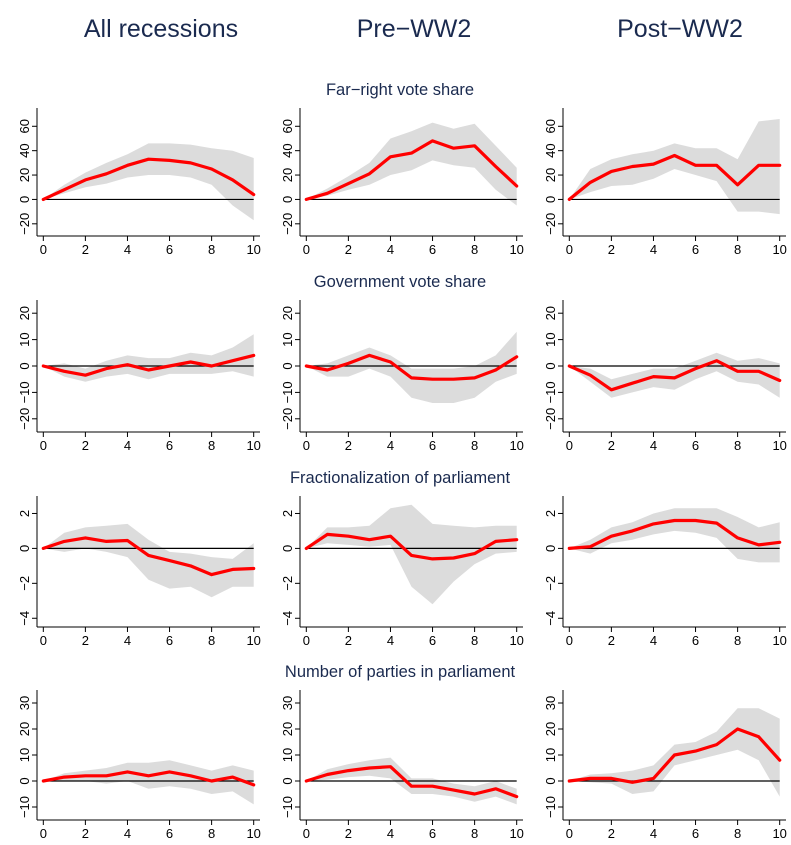 This screenshot has width=791, height=845. What do you see at coordinates (27, 755) in the screenshot?
I see `y-axis: −10 0 10 20 30` at bounding box center [27, 755].